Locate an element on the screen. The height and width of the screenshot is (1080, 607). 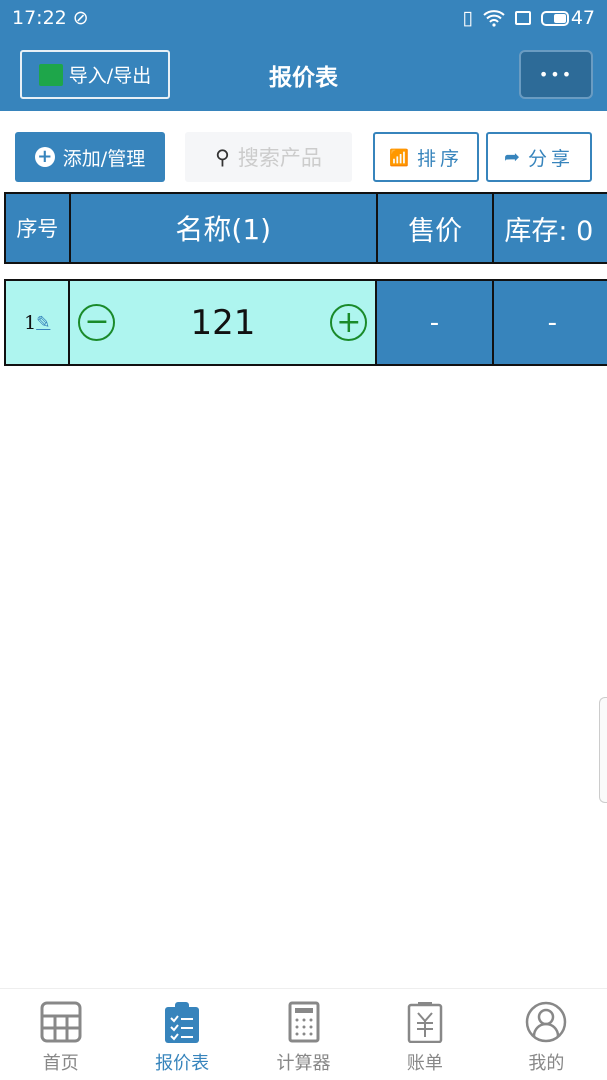
row-name: 121 is located at coordinates (223, 322).